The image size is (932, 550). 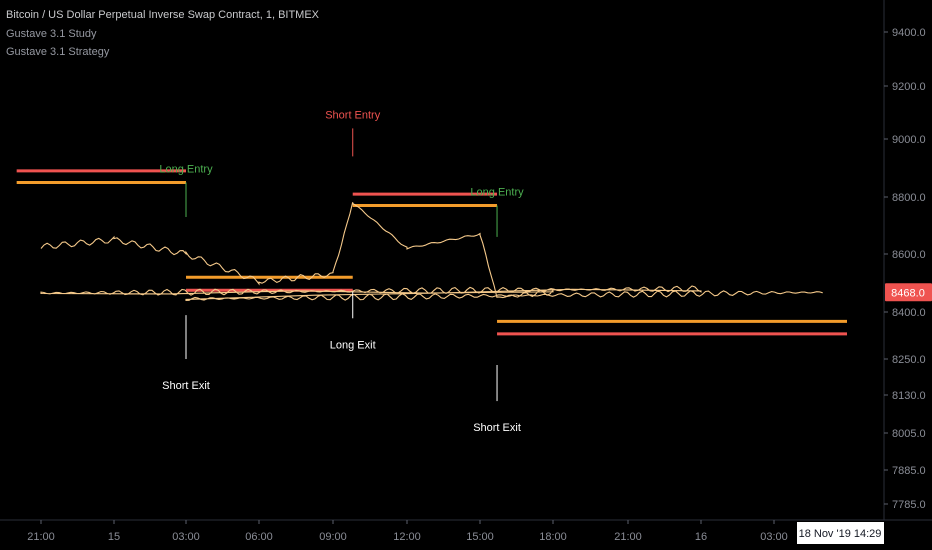 What do you see at coordinates (909, 505) in the screenshot?
I see `y-tick-label: 7785.0` at bounding box center [909, 505].